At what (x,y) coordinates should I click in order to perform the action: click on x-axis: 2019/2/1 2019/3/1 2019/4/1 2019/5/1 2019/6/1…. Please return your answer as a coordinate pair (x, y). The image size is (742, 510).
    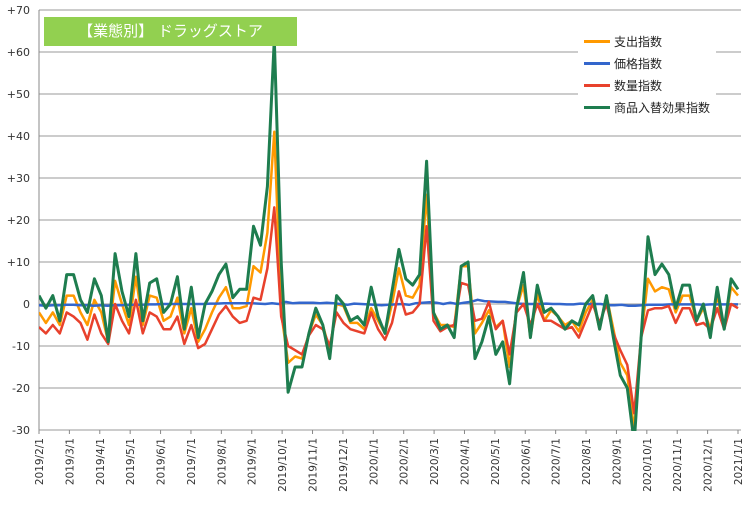
    Looking at the image, I should click on (388, 461).